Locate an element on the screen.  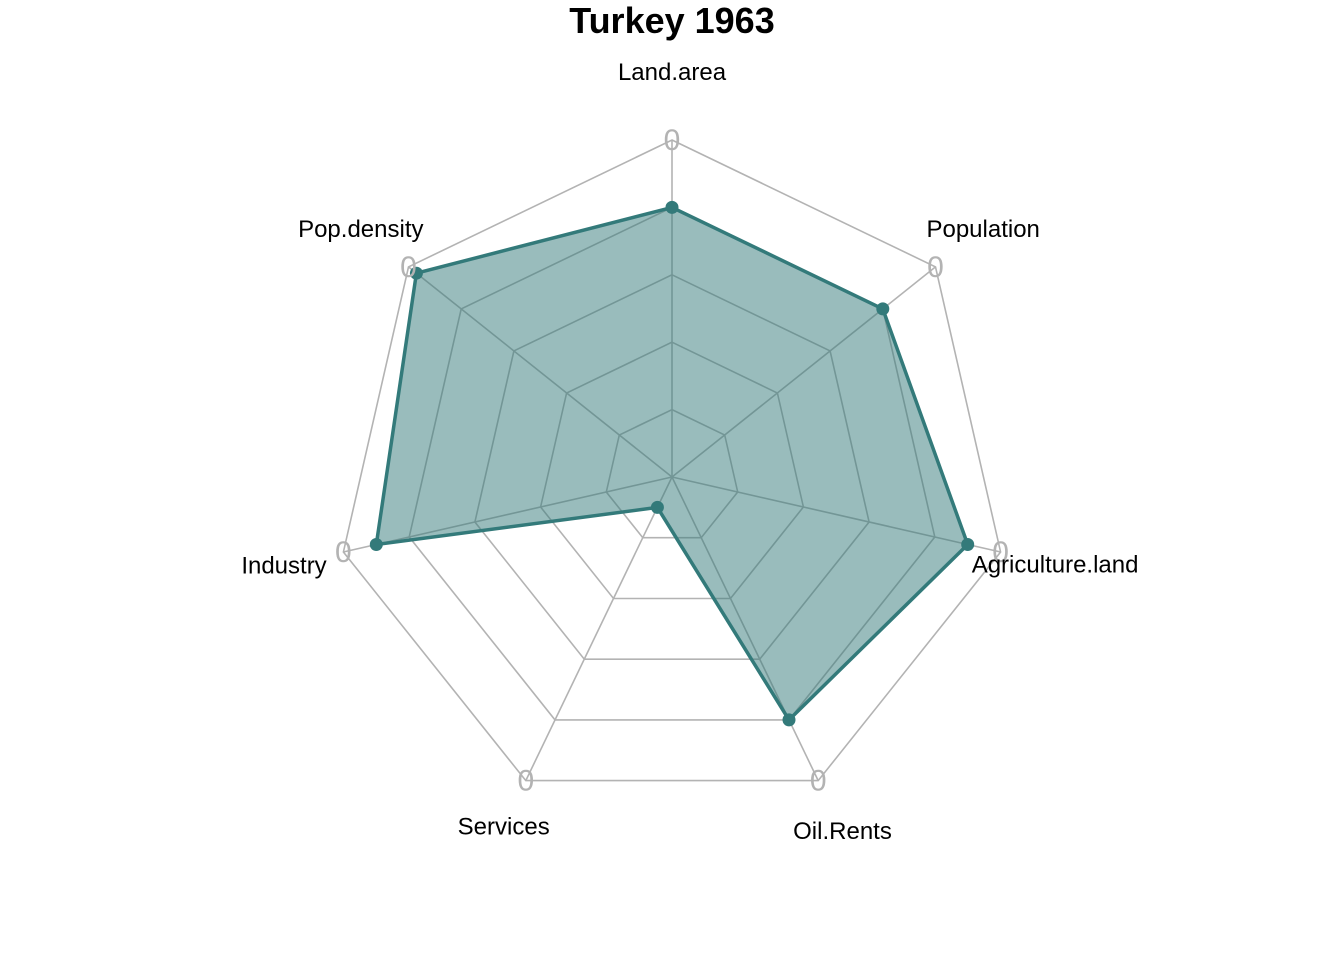
data-point-Pop.density is located at coordinates (416, 273).